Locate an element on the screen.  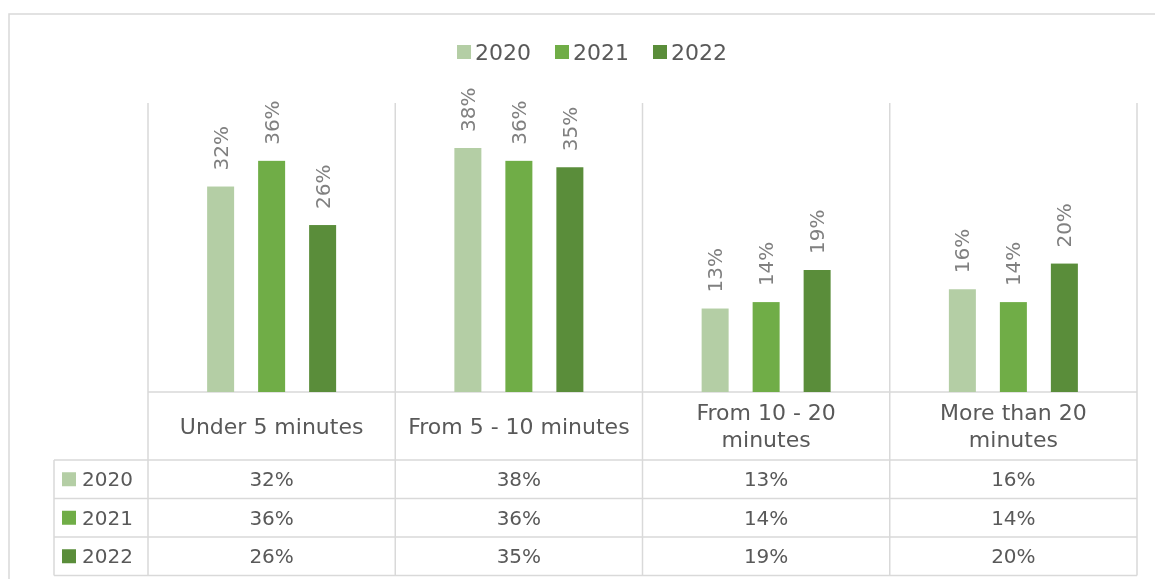
data-label: 20% is located at coordinates (1013, 556).